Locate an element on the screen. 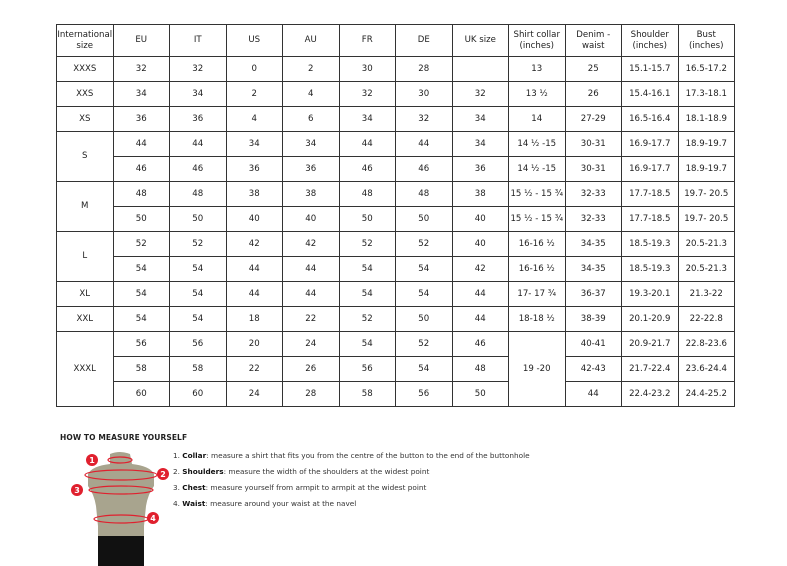 The image size is (787, 566). data-cell: 0 is located at coordinates (254, 69).